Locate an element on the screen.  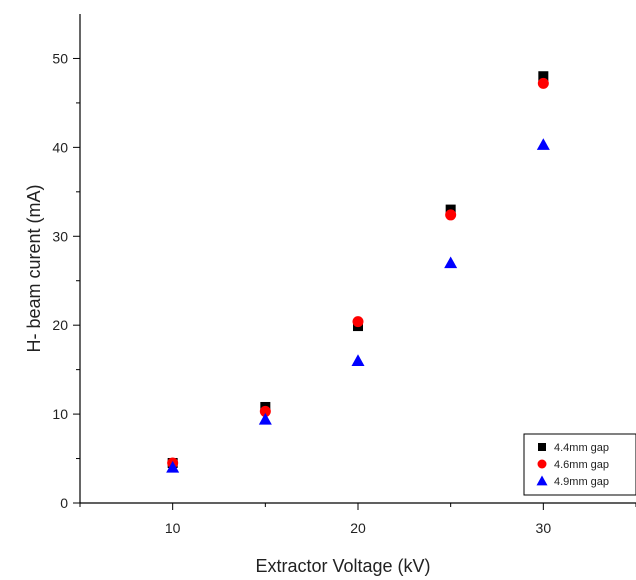
y-tick-label: 10 is located at coordinates (60, 414).